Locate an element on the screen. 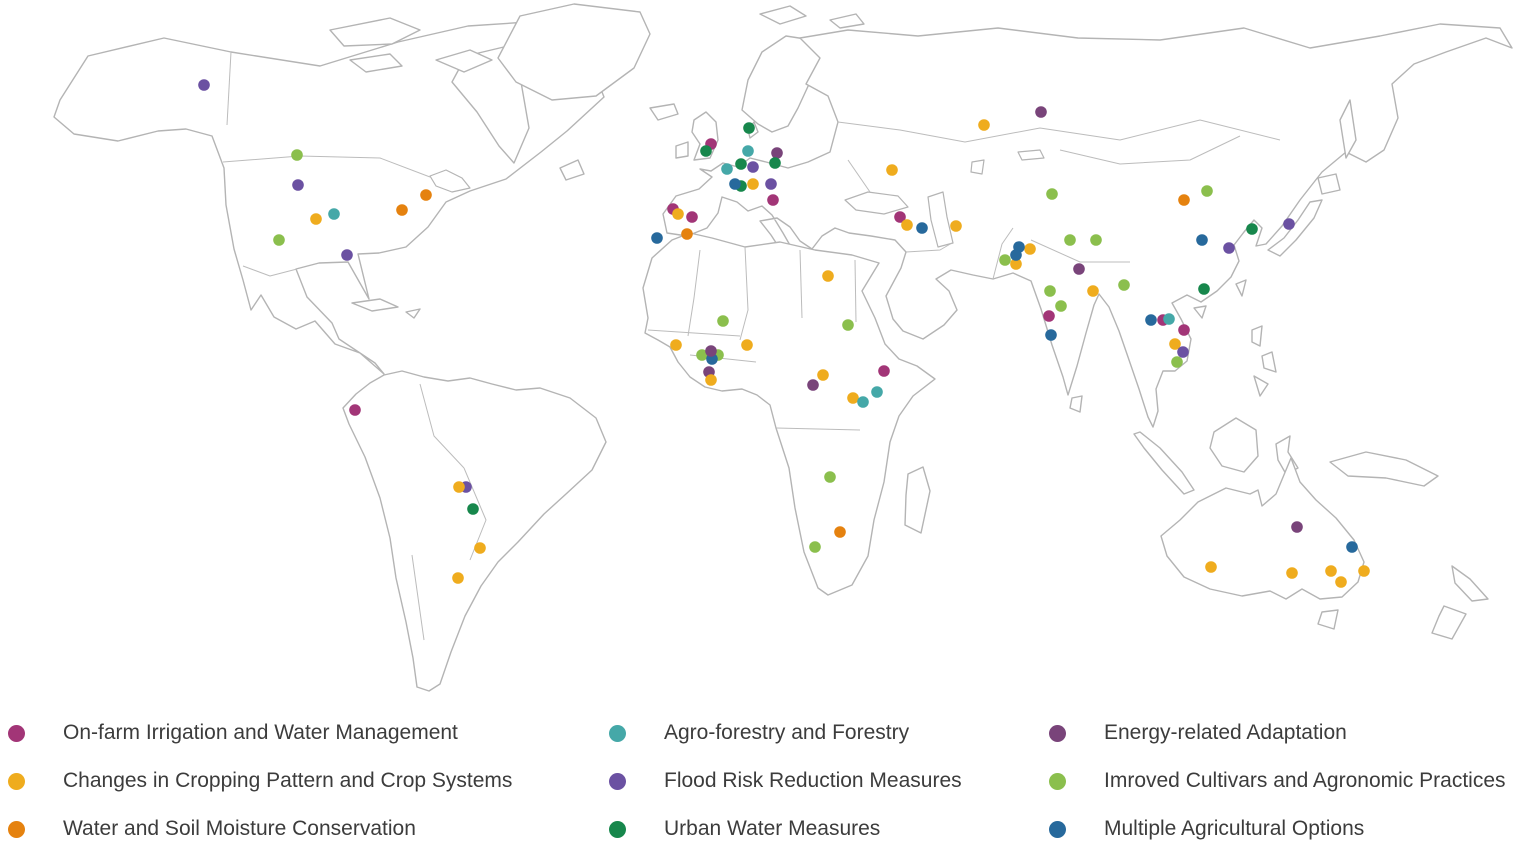  legend-dot-agroforestry is located at coordinates (617, 733).